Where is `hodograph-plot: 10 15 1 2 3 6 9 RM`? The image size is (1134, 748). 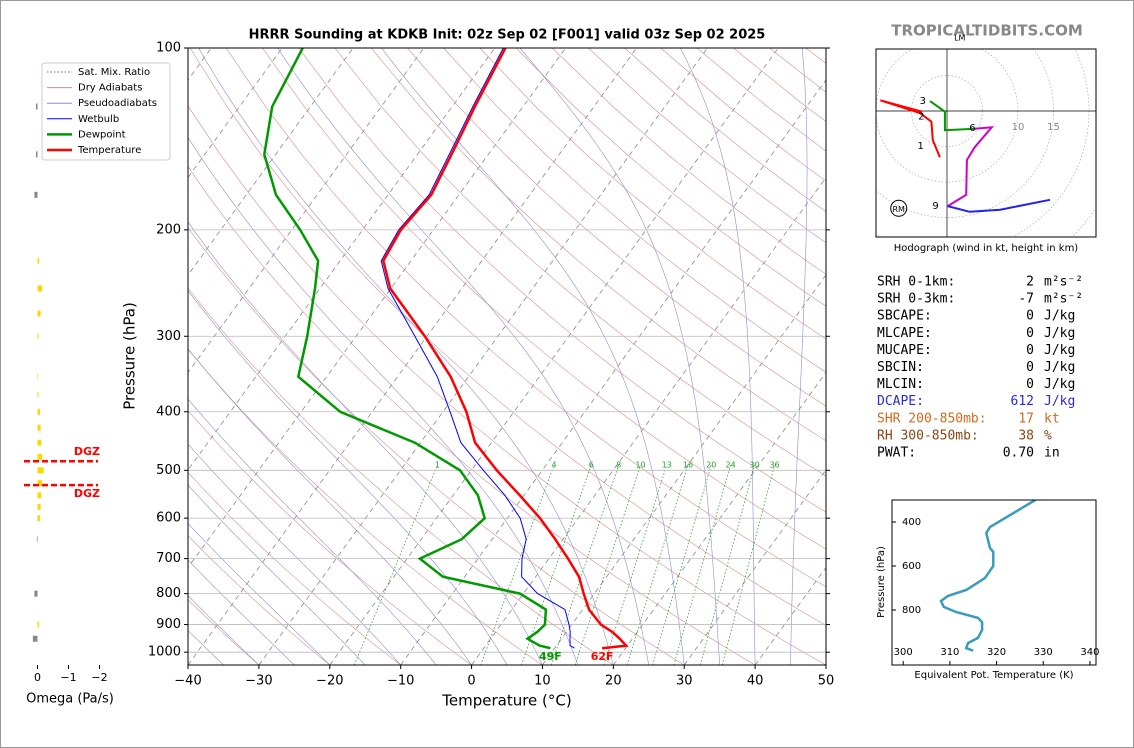 hodograph-plot: 10 15 1 2 3 6 9 RM is located at coordinates (986, 143).